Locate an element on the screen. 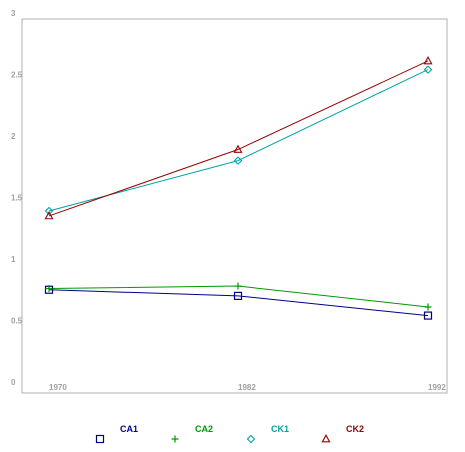 This screenshot has height=452, width=465. y-axis-ticks: 0 0.5 1 1.5 2 2.5 3 is located at coordinates (17, 198).